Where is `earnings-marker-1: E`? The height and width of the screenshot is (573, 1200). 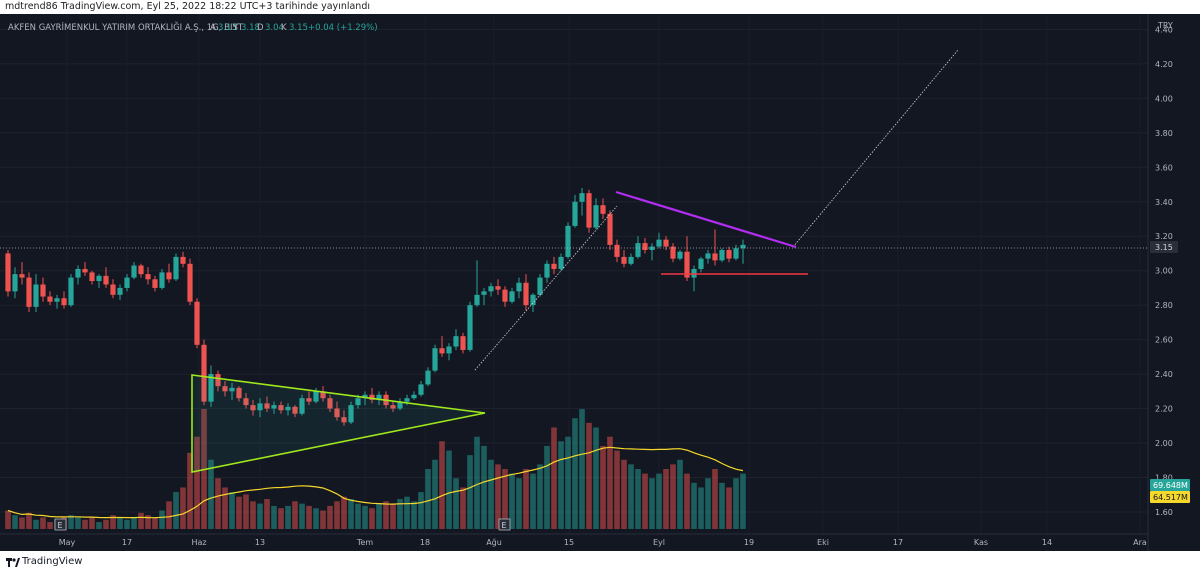 earnings-marker-1: E is located at coordinates (60, 524).